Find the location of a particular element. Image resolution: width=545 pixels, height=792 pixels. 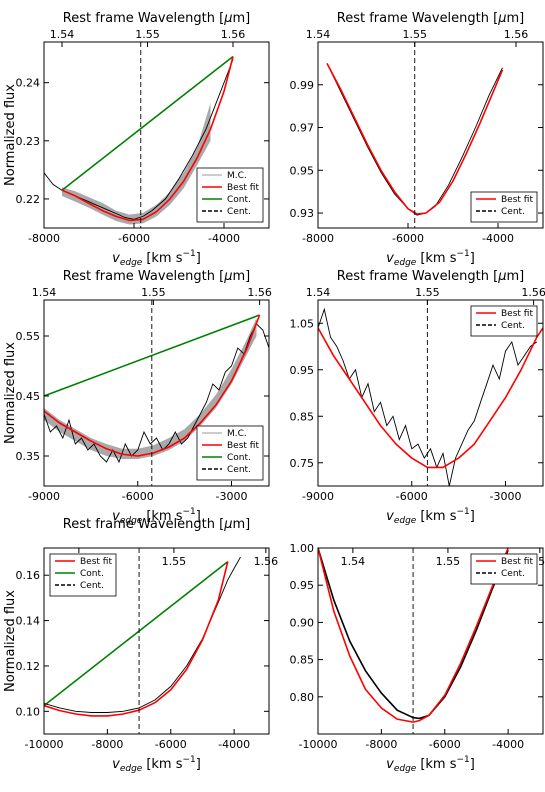

y-tick-label: 0.90 is located at coordinates (302, 622).